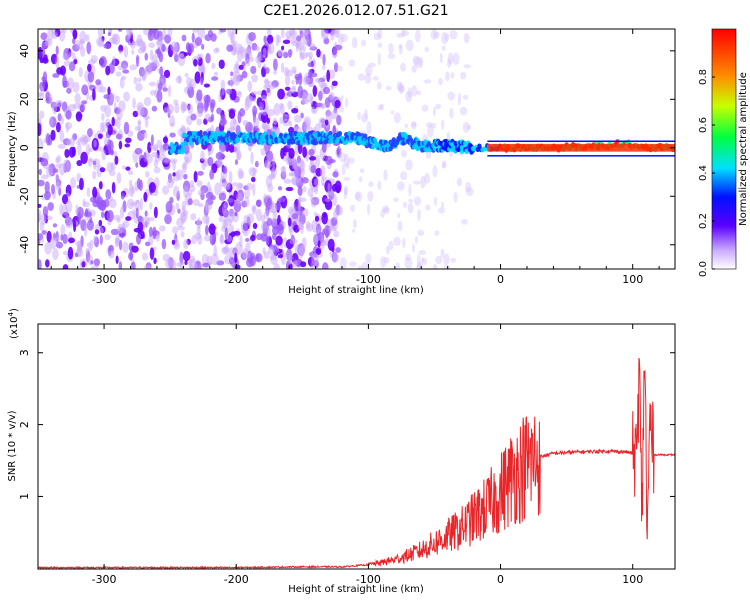  Describe the element at coordinates (581, 147) in the screenshot. I see `heatmap-ridge-band` at that location.